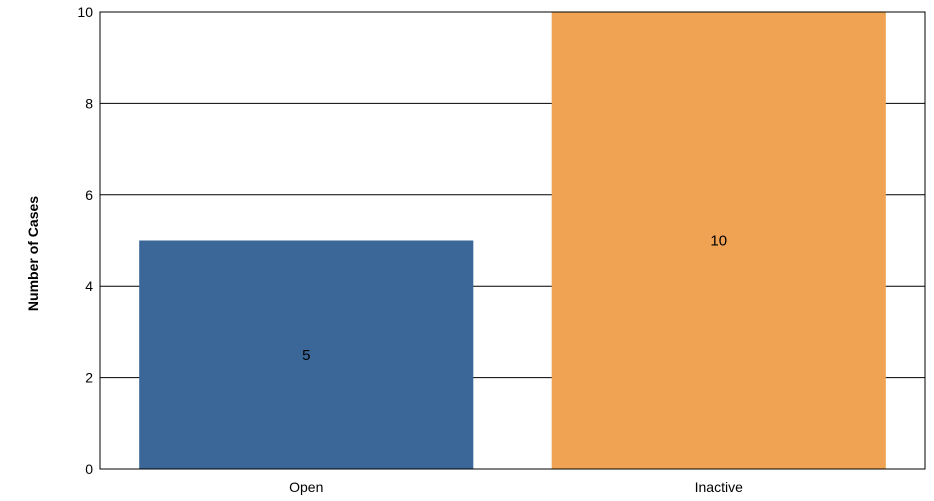 The width and height of the screenshot is (934, 501). What do you see at coordinates (89, 286) in the screenshot?
I see `y-tick-label: 4` at bounding box center [89, 286].